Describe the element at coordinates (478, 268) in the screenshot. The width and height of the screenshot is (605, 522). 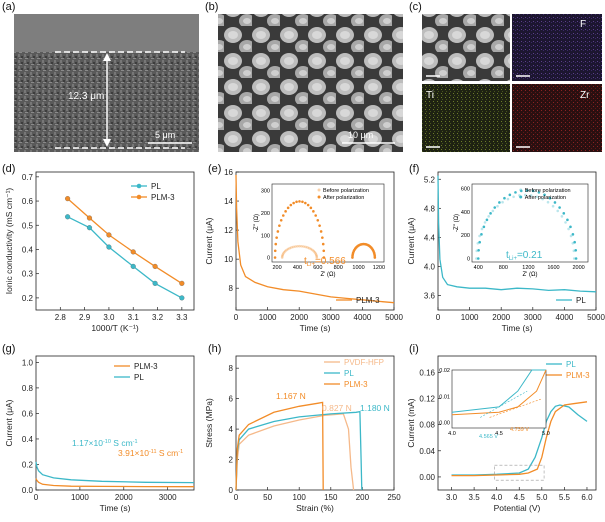
I see `inset-x-tick-label: 400` at that location.